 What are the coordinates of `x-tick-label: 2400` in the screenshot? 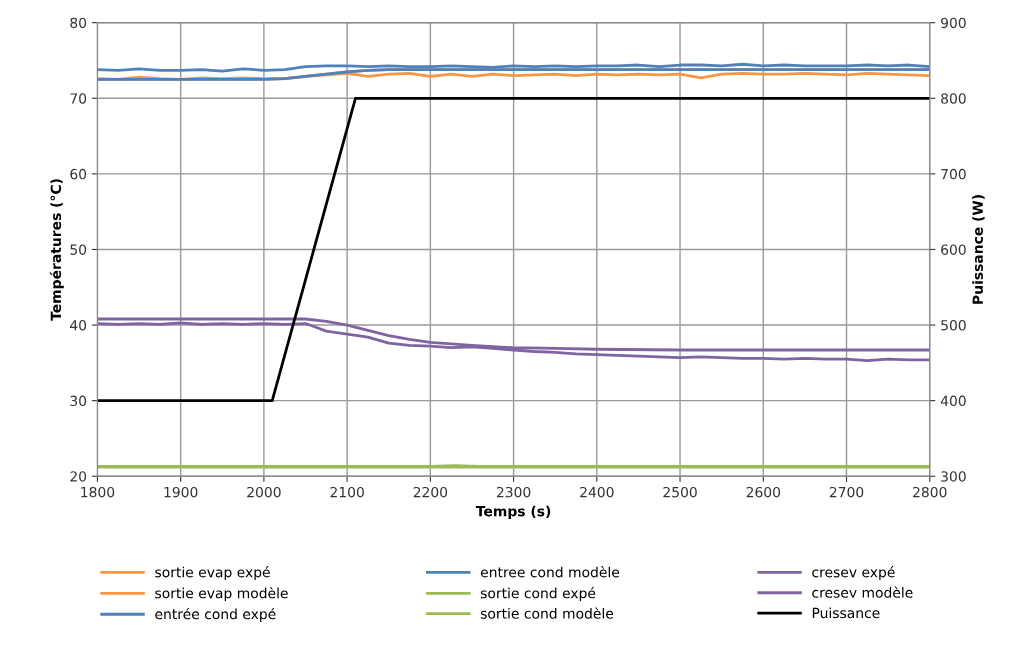 It's located at (597, 492).